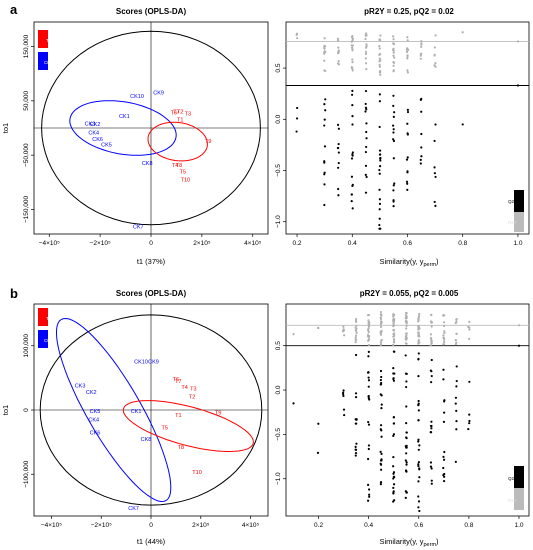 The width and height of the screenshot is (533, 550). I want to click on sample-label-t6: T6, so click(176, 380).